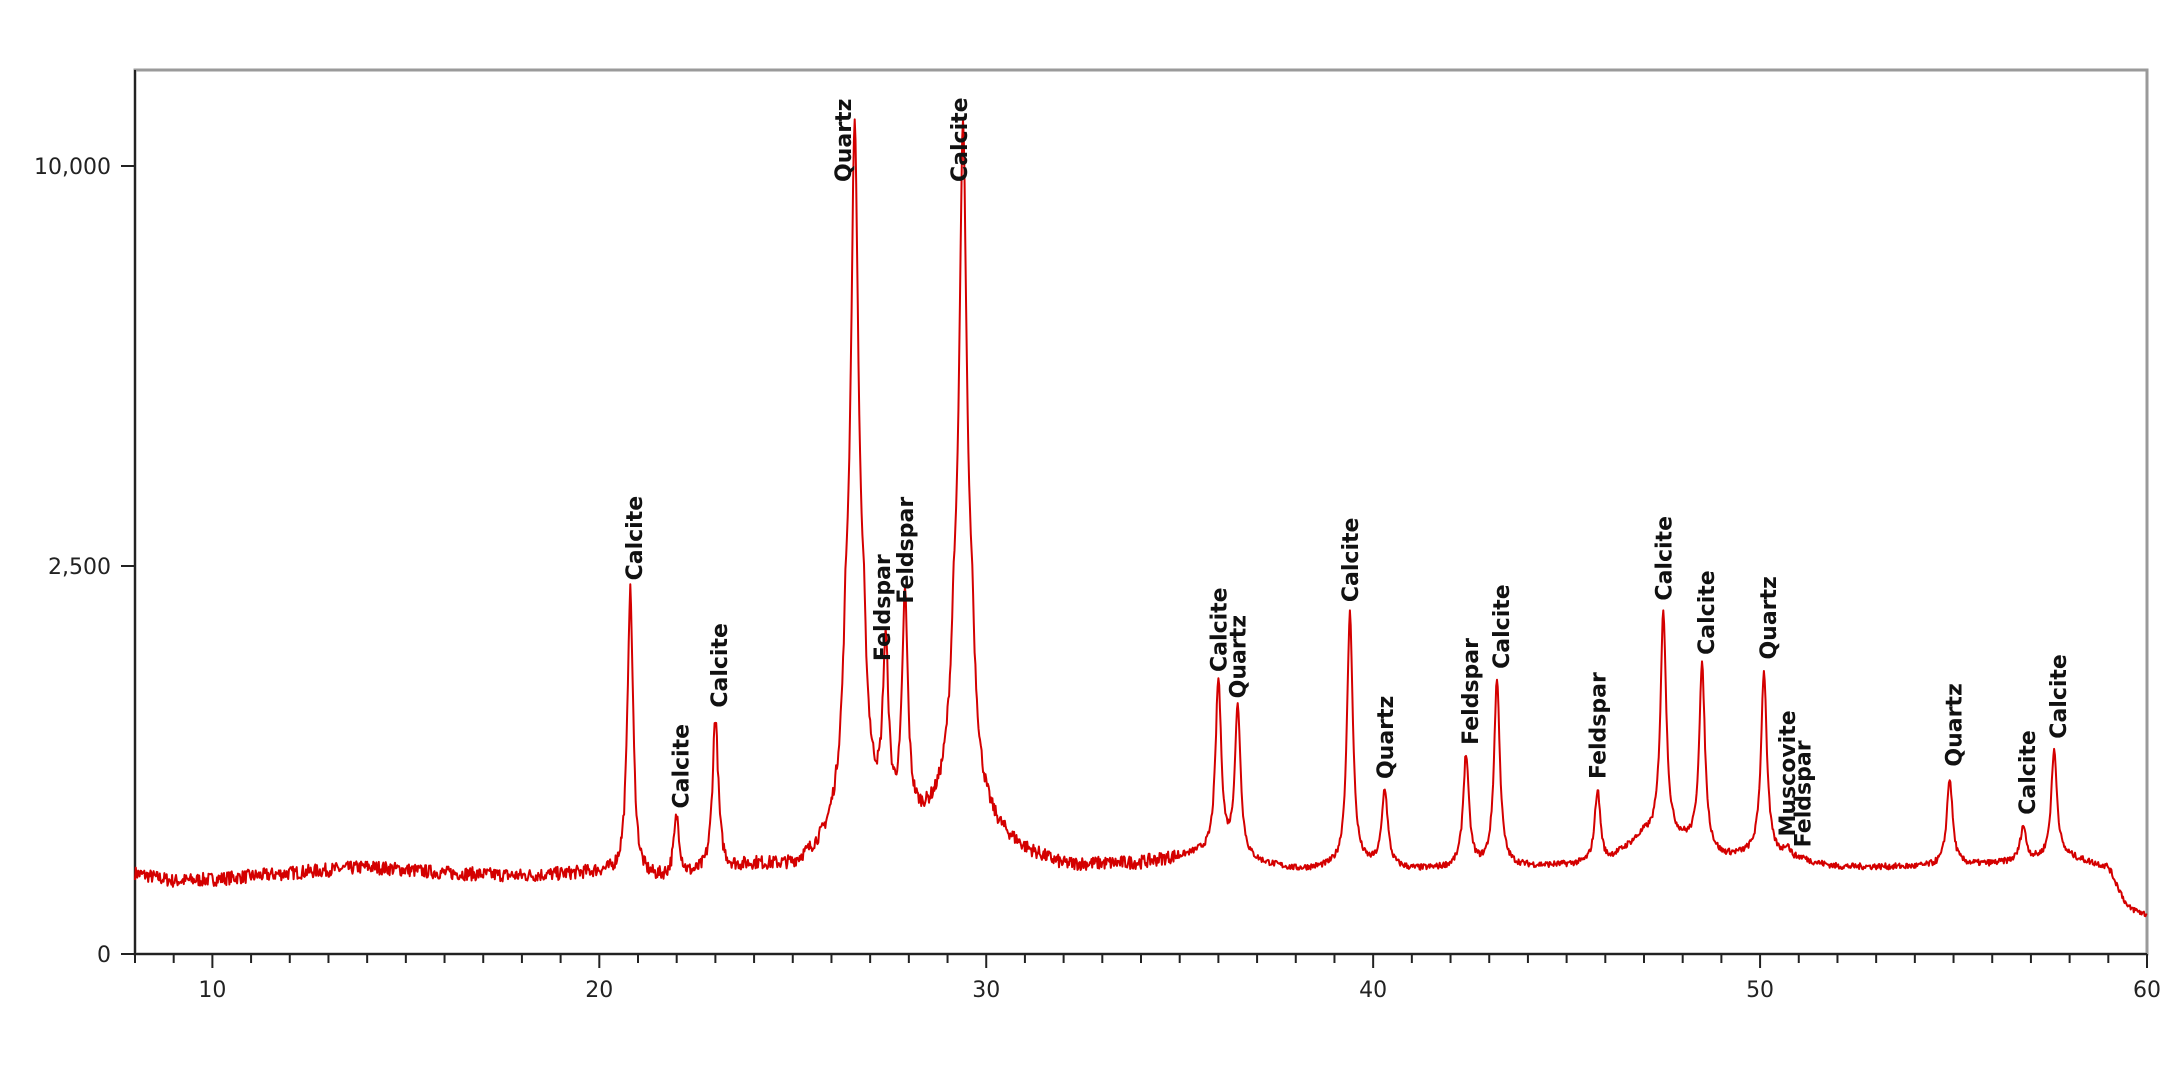 The height and width of the screenshot is (1076, 2162). I want to click on x-tick-label: 40, so click(1373, 990).